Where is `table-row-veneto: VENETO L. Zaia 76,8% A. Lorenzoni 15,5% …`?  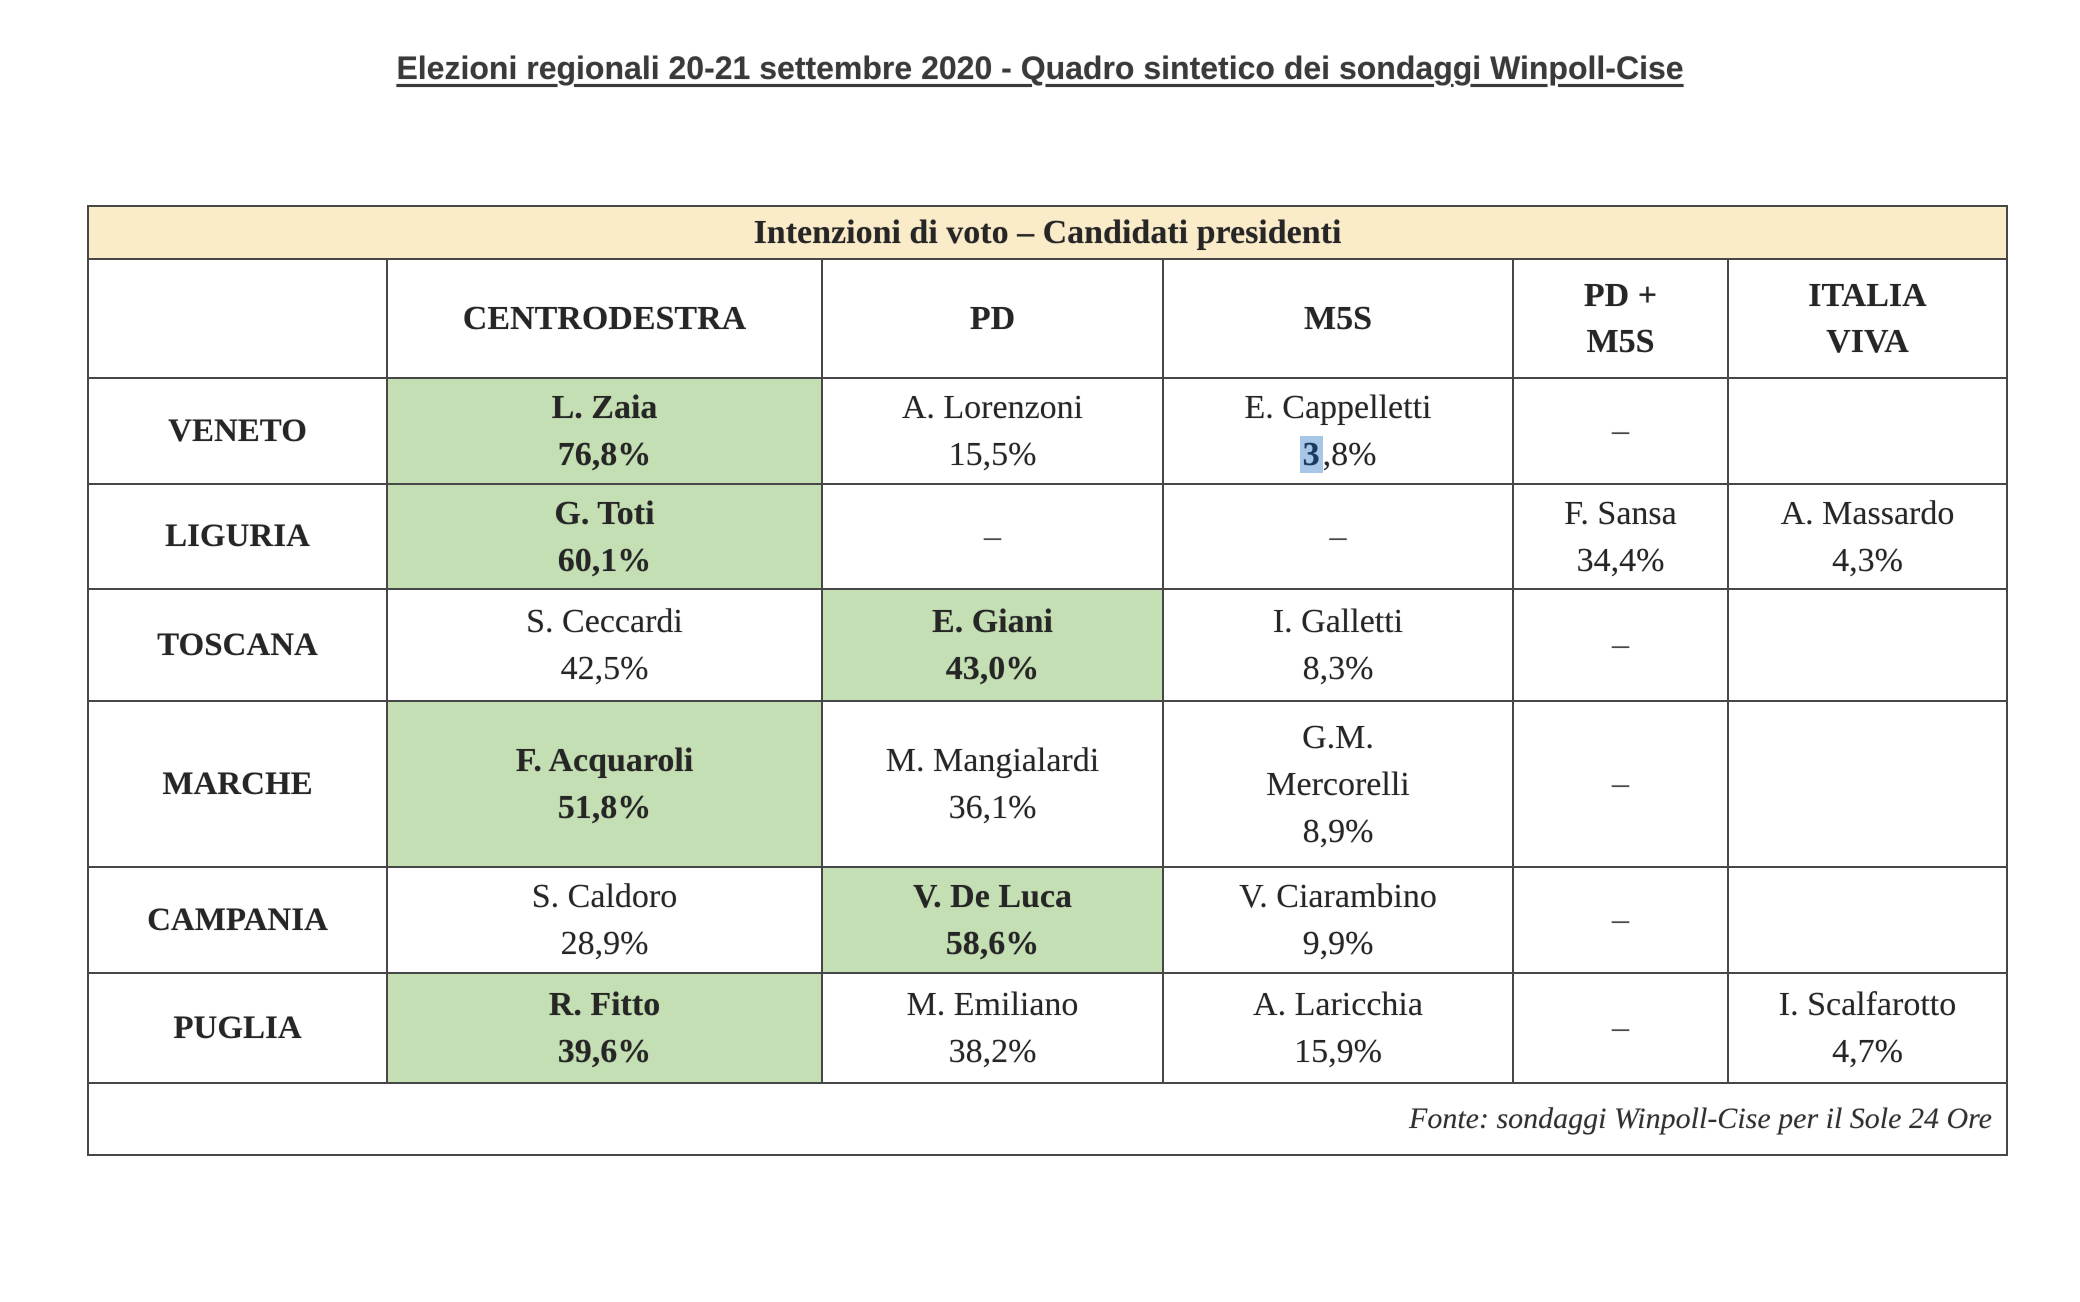
table-row-veneto: VENETO L. Zaia 76,8% A. Lorenzoni 15,5% … is located at coordinates (1047, 431).